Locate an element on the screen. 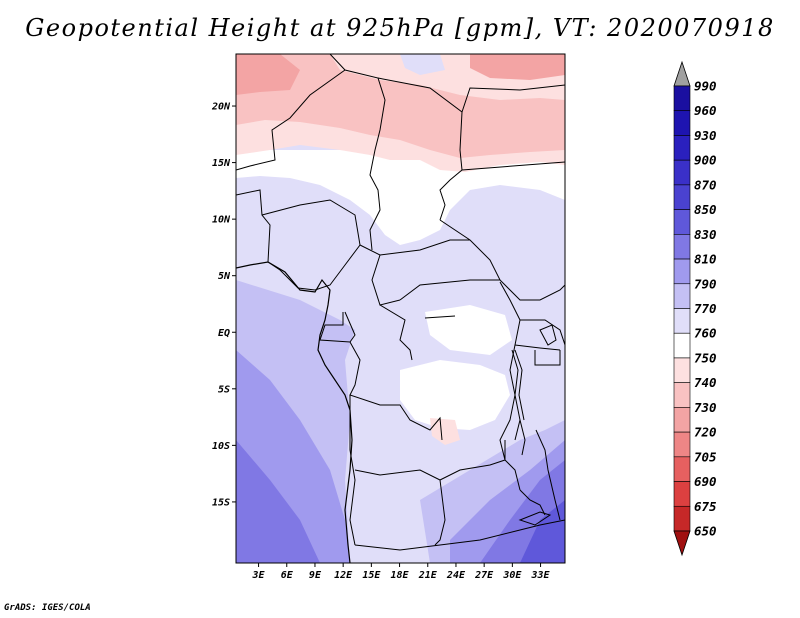  colorbar-label: 750 is located at coordinates (705, 357).